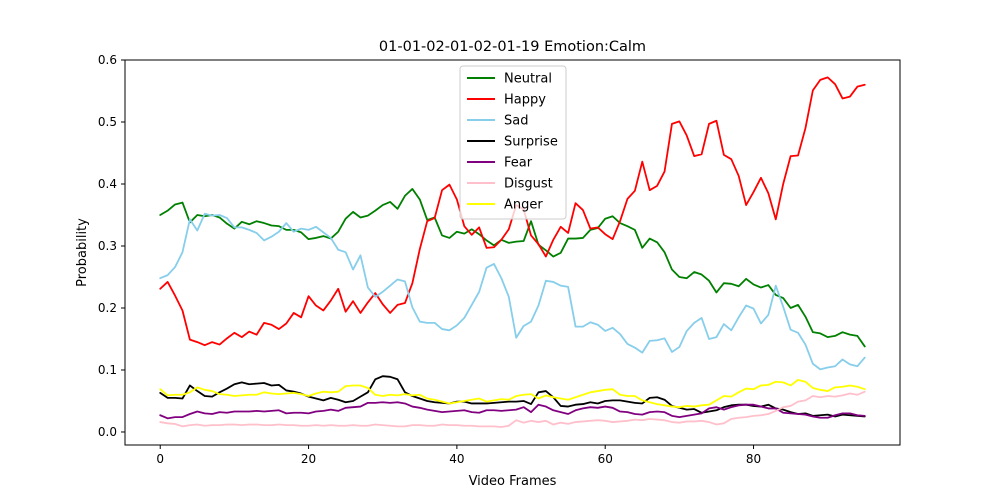 The height and width of the screenshot is (504, 1000). I want to click on x-tick-label: 80, so click(753, 459).